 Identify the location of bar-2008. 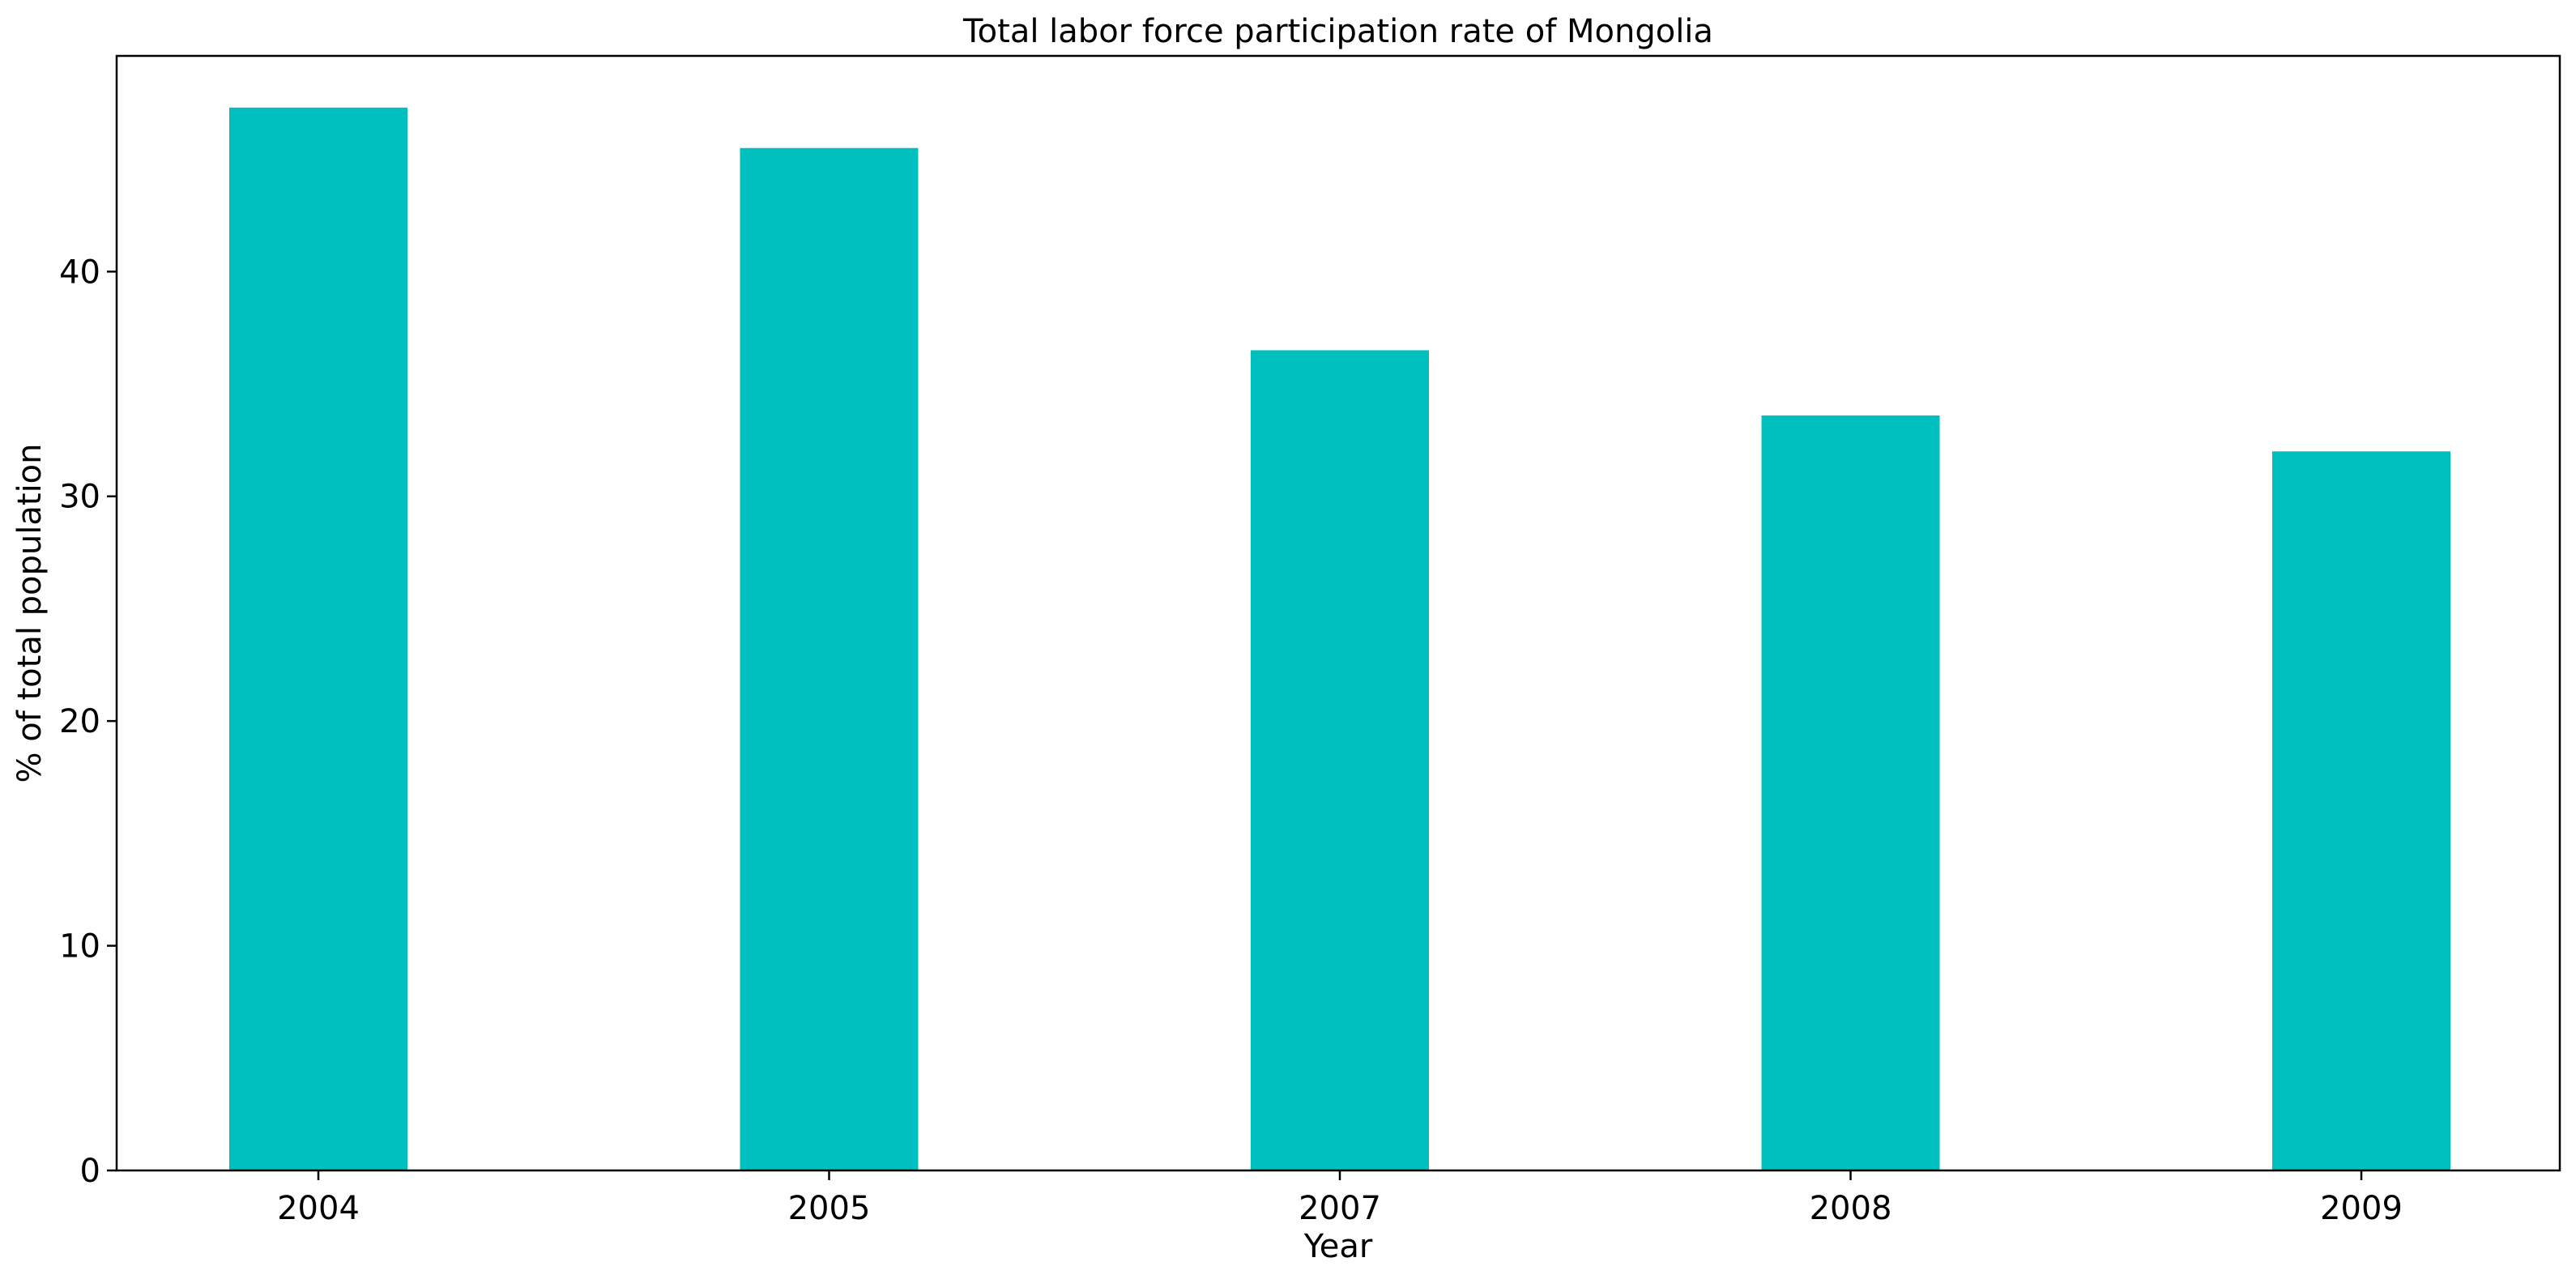
(1850, 792).